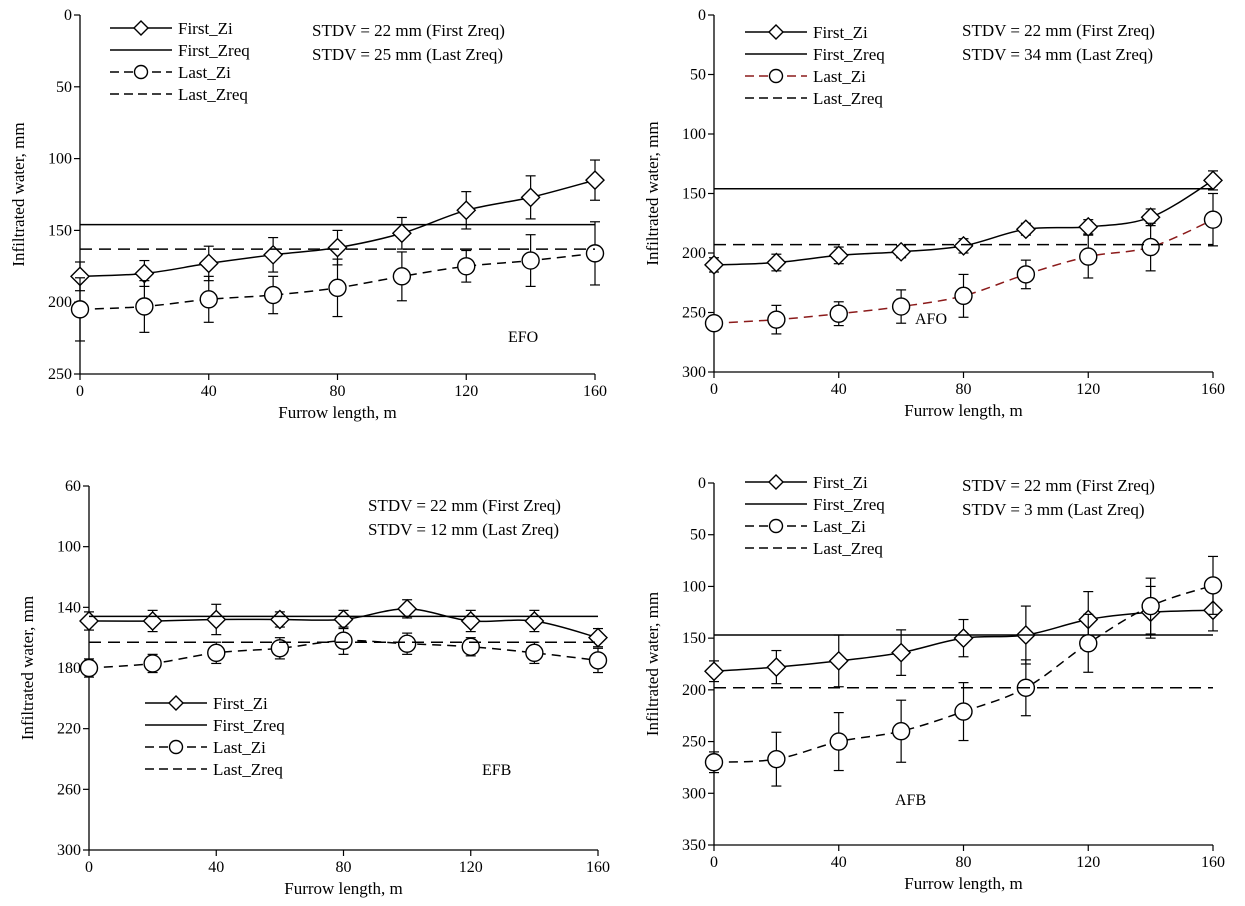  What do you see at coordinates (1088, 862) in the screenshot?
I see `x-tick-label: 120` at bounding box center [1088, 862].